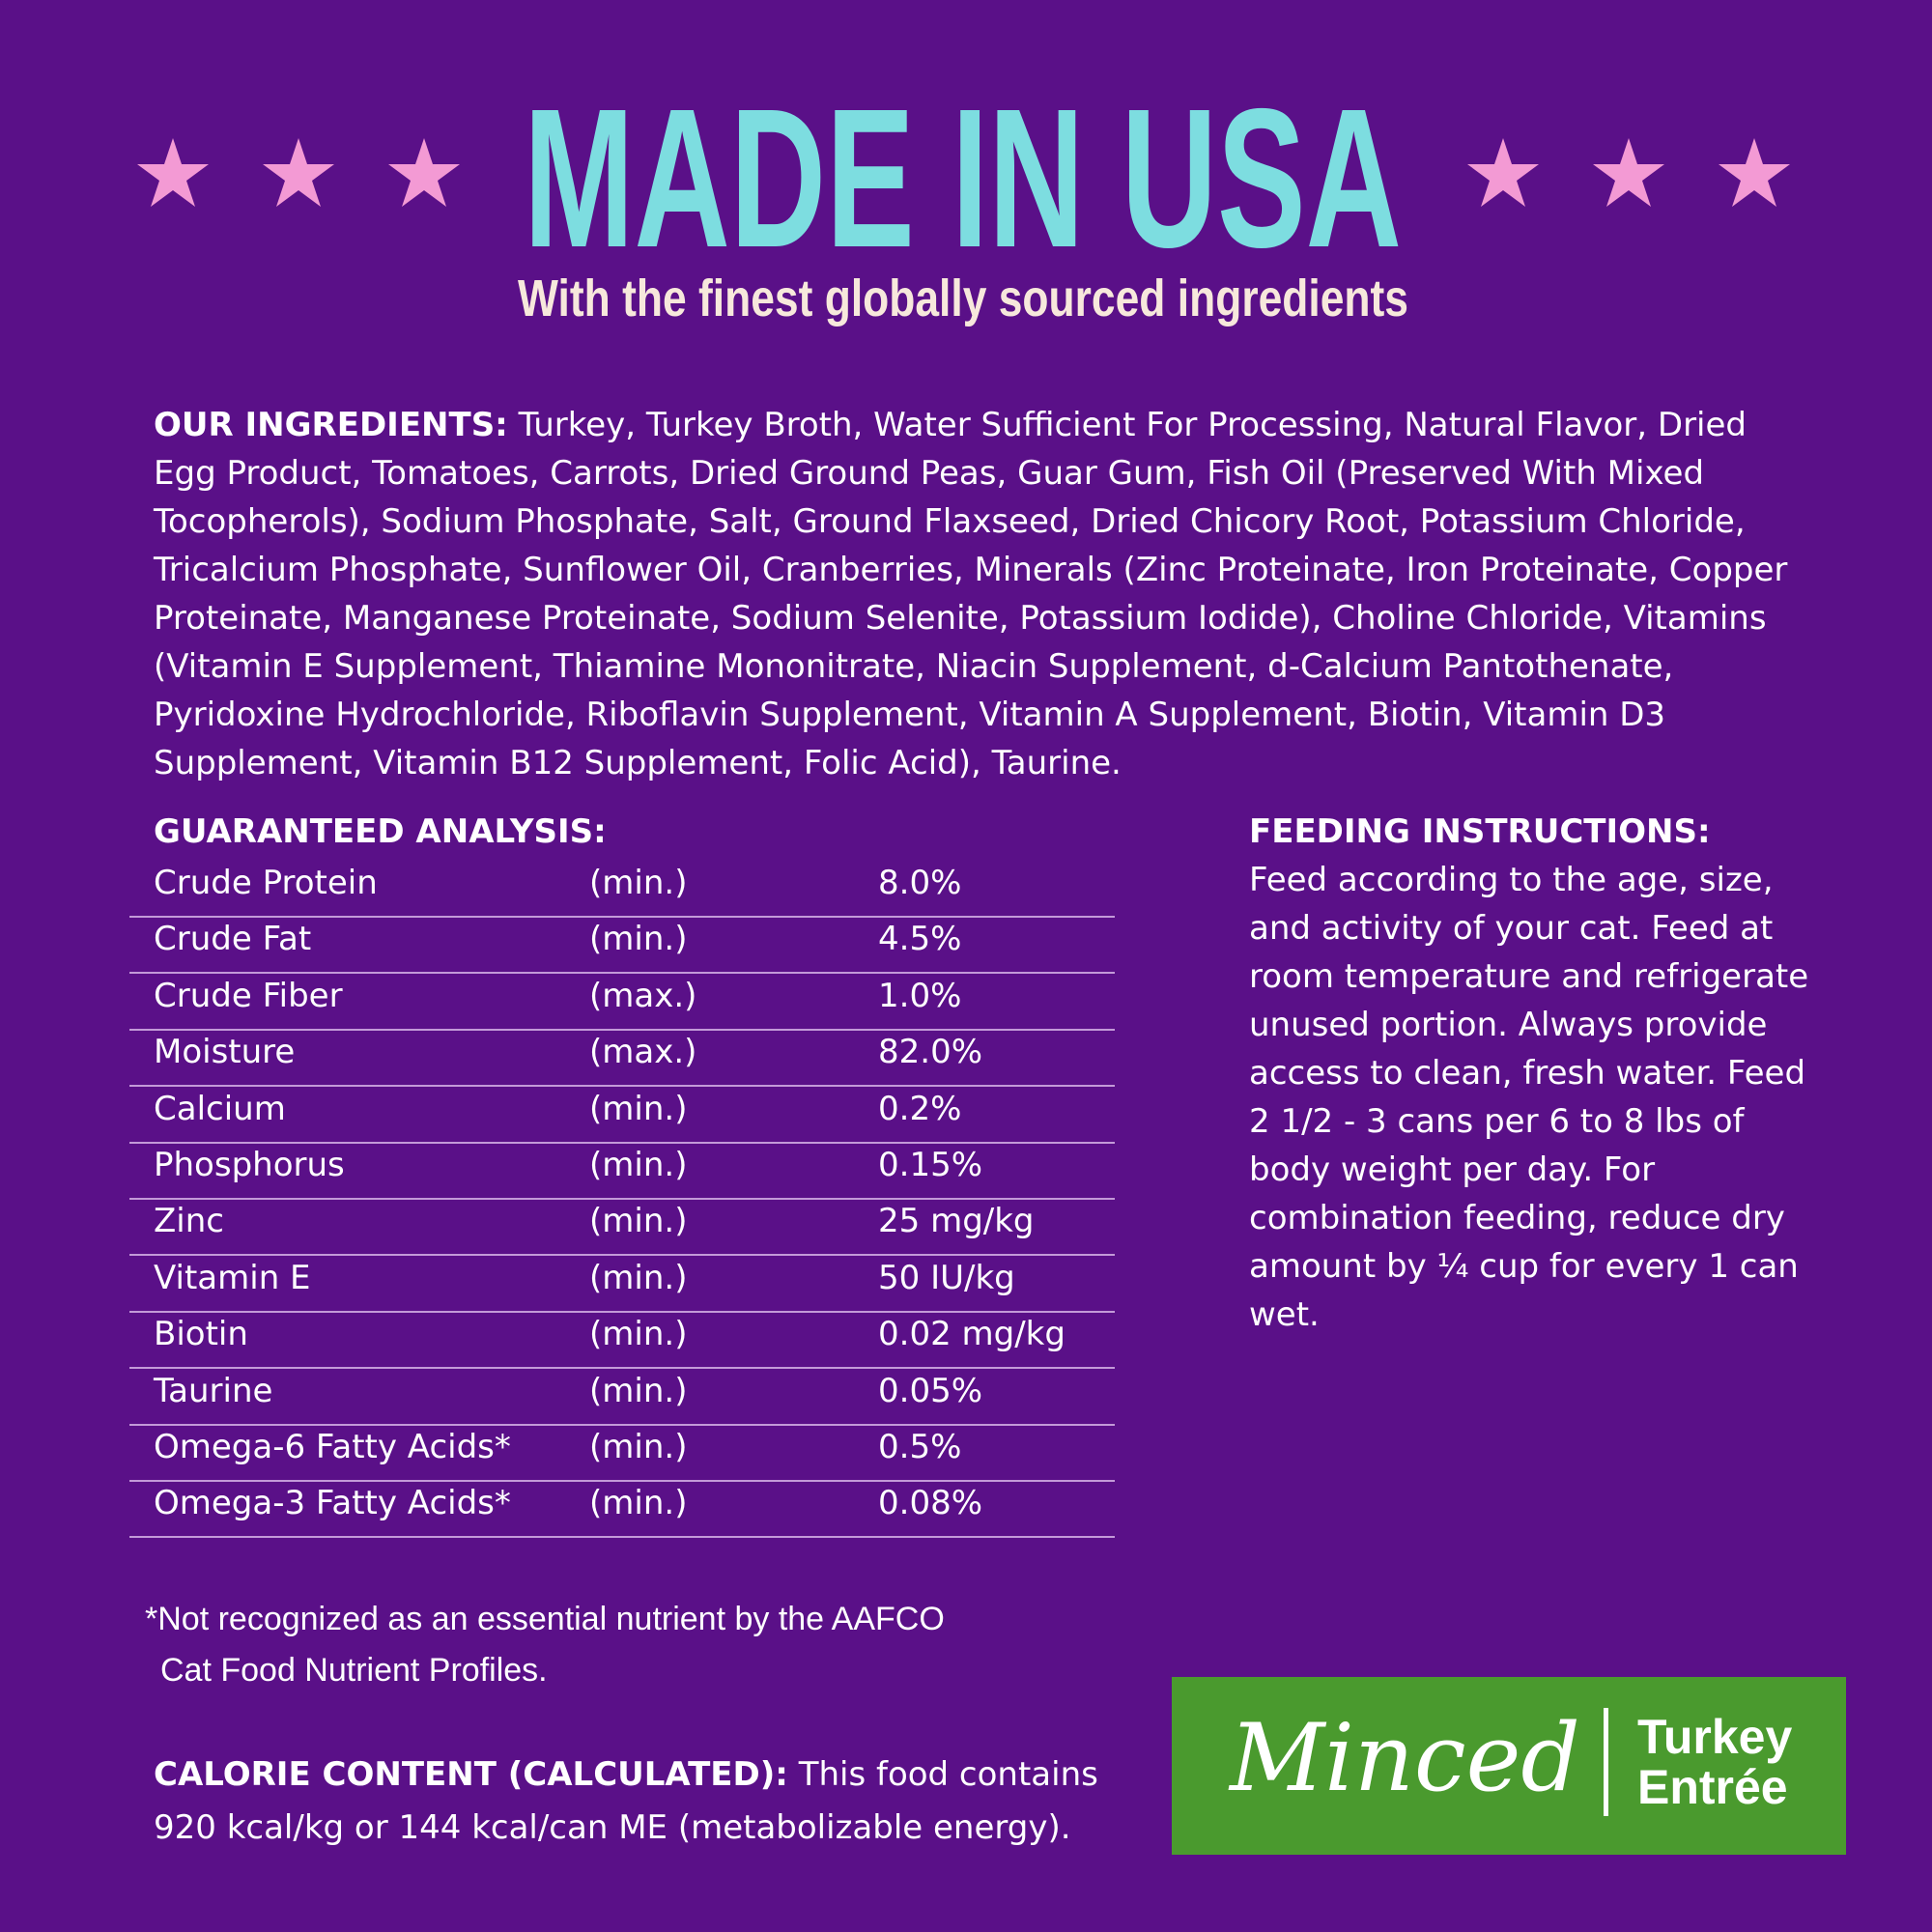 Image resolution: width=1932 pixels, height=1932 pixels. I want to click on badge: Minced Turkey Entrée, so click(1509, 1766).